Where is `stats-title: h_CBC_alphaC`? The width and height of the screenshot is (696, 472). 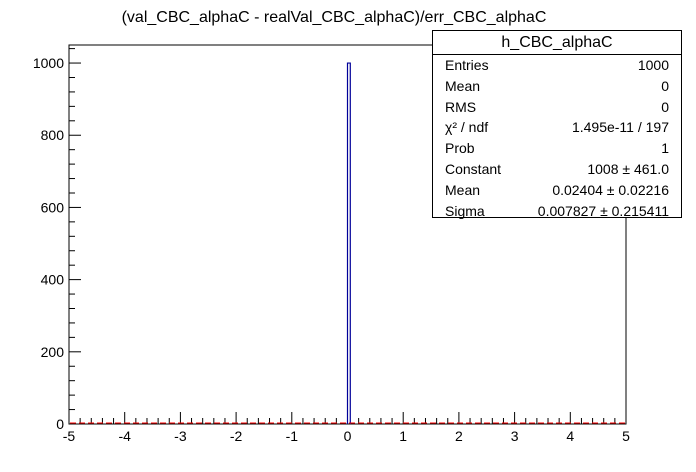 stats-title: h_CBC_alphaC is located at coordinates (557, 43).